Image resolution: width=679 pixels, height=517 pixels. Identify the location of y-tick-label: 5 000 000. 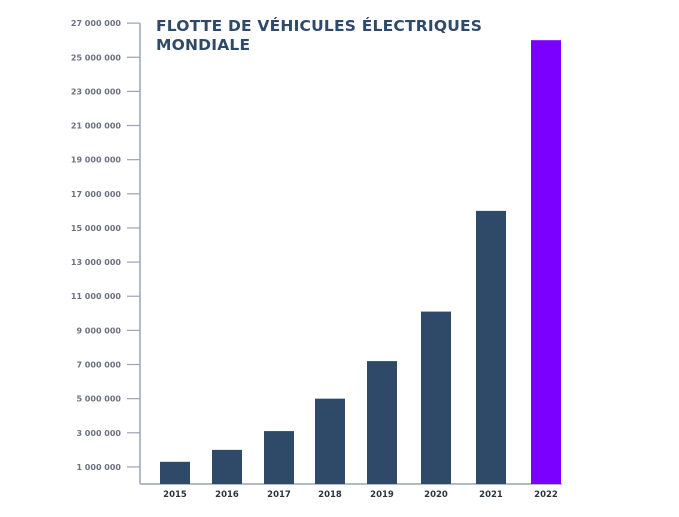
(98, 399).